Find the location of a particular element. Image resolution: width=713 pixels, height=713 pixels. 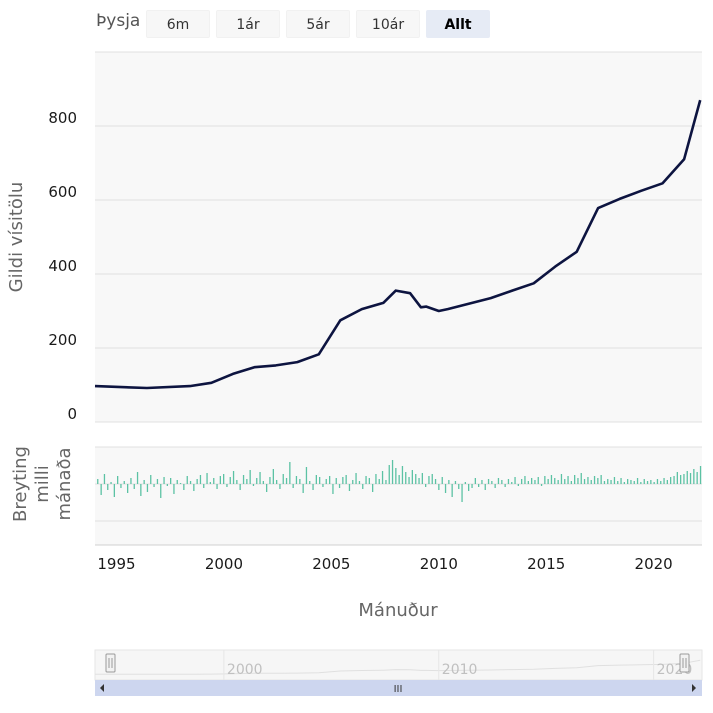

navigator: 2000 2010 2020 III is located at coordinates (398, 672).